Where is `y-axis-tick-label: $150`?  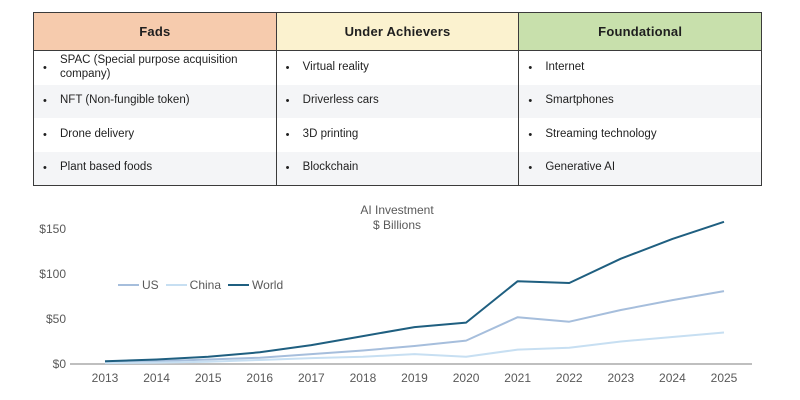 y-axis-tick-label: $150 is located at coordinates (52, 229).